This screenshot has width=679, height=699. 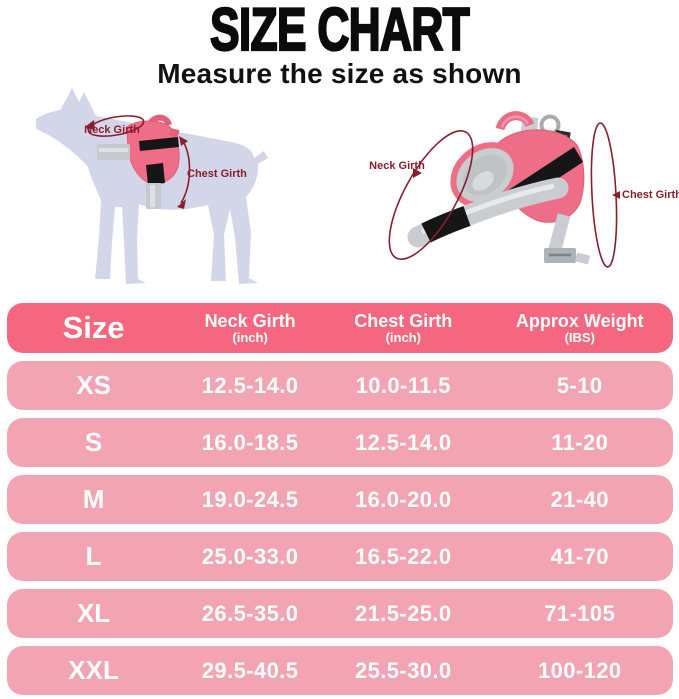 What do you see at coordinates (250, 442) in the screenshot?
I see `neck-girth-value: 16.0-18.5` at bounding box center [250, 442].